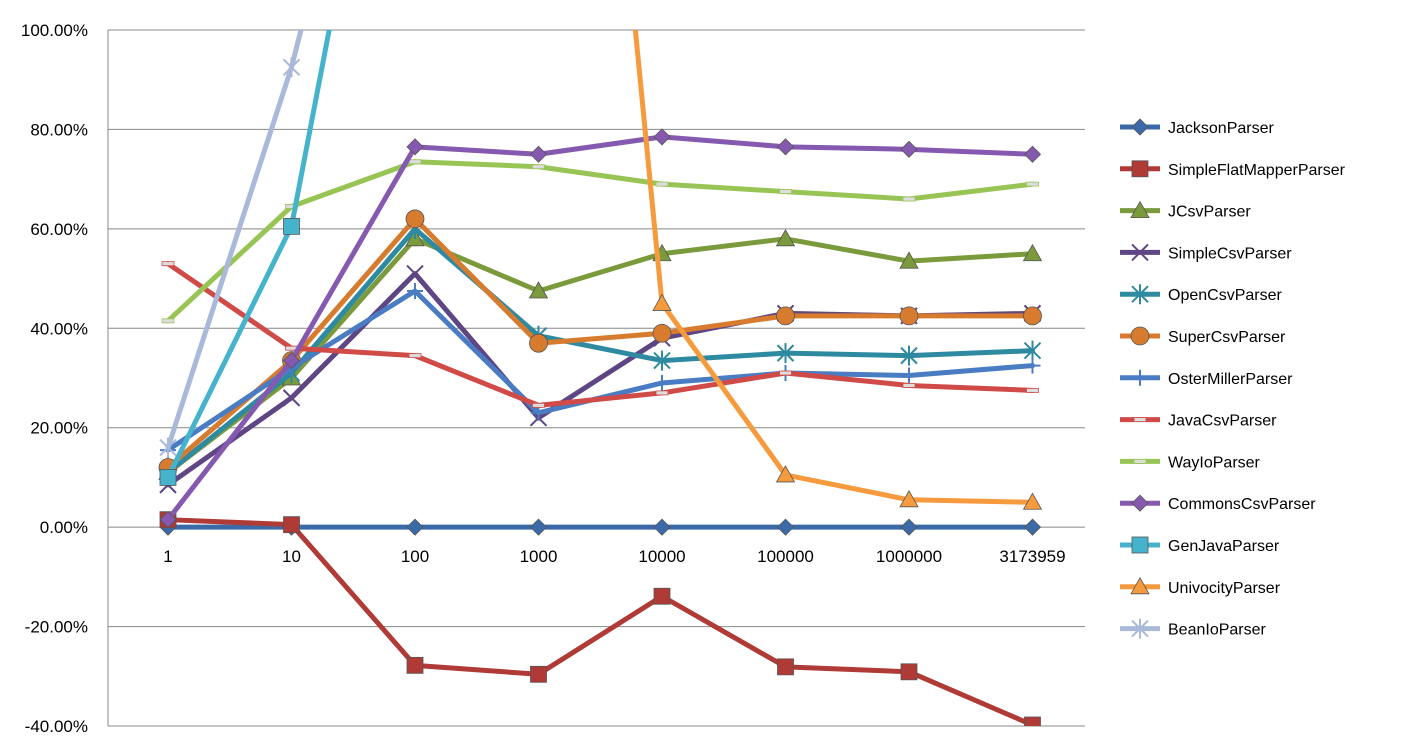 Image resolution: width=1409 pixels, height=753 pixels. I want to click on y-tick-label: 20.00%, so click(59, 428).